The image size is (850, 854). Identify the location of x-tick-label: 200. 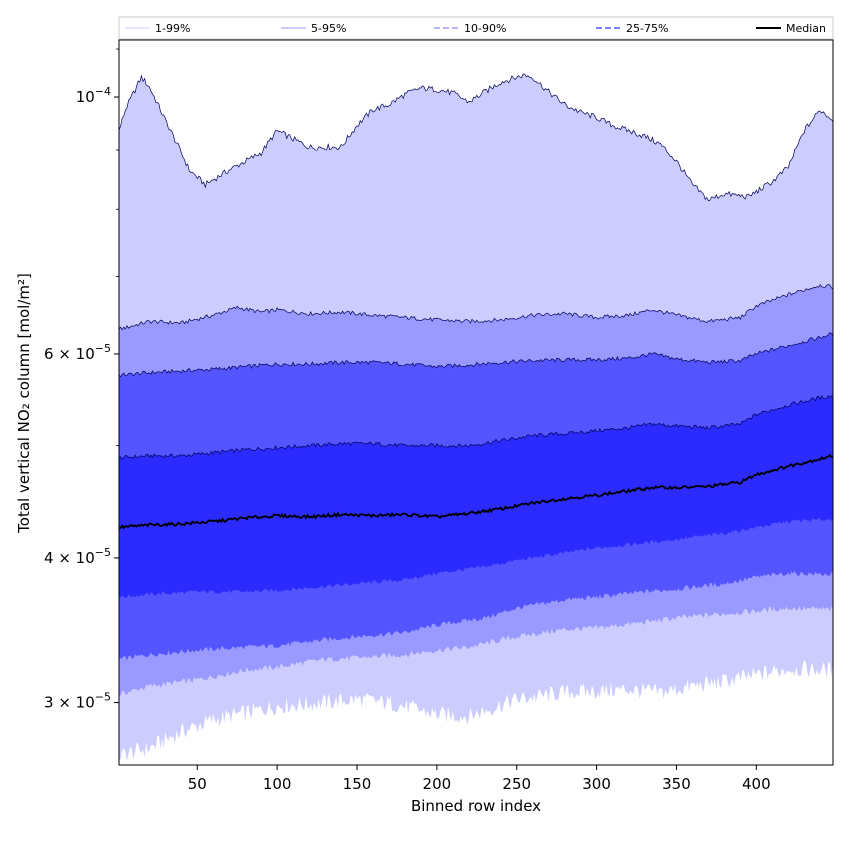
(437, 784).